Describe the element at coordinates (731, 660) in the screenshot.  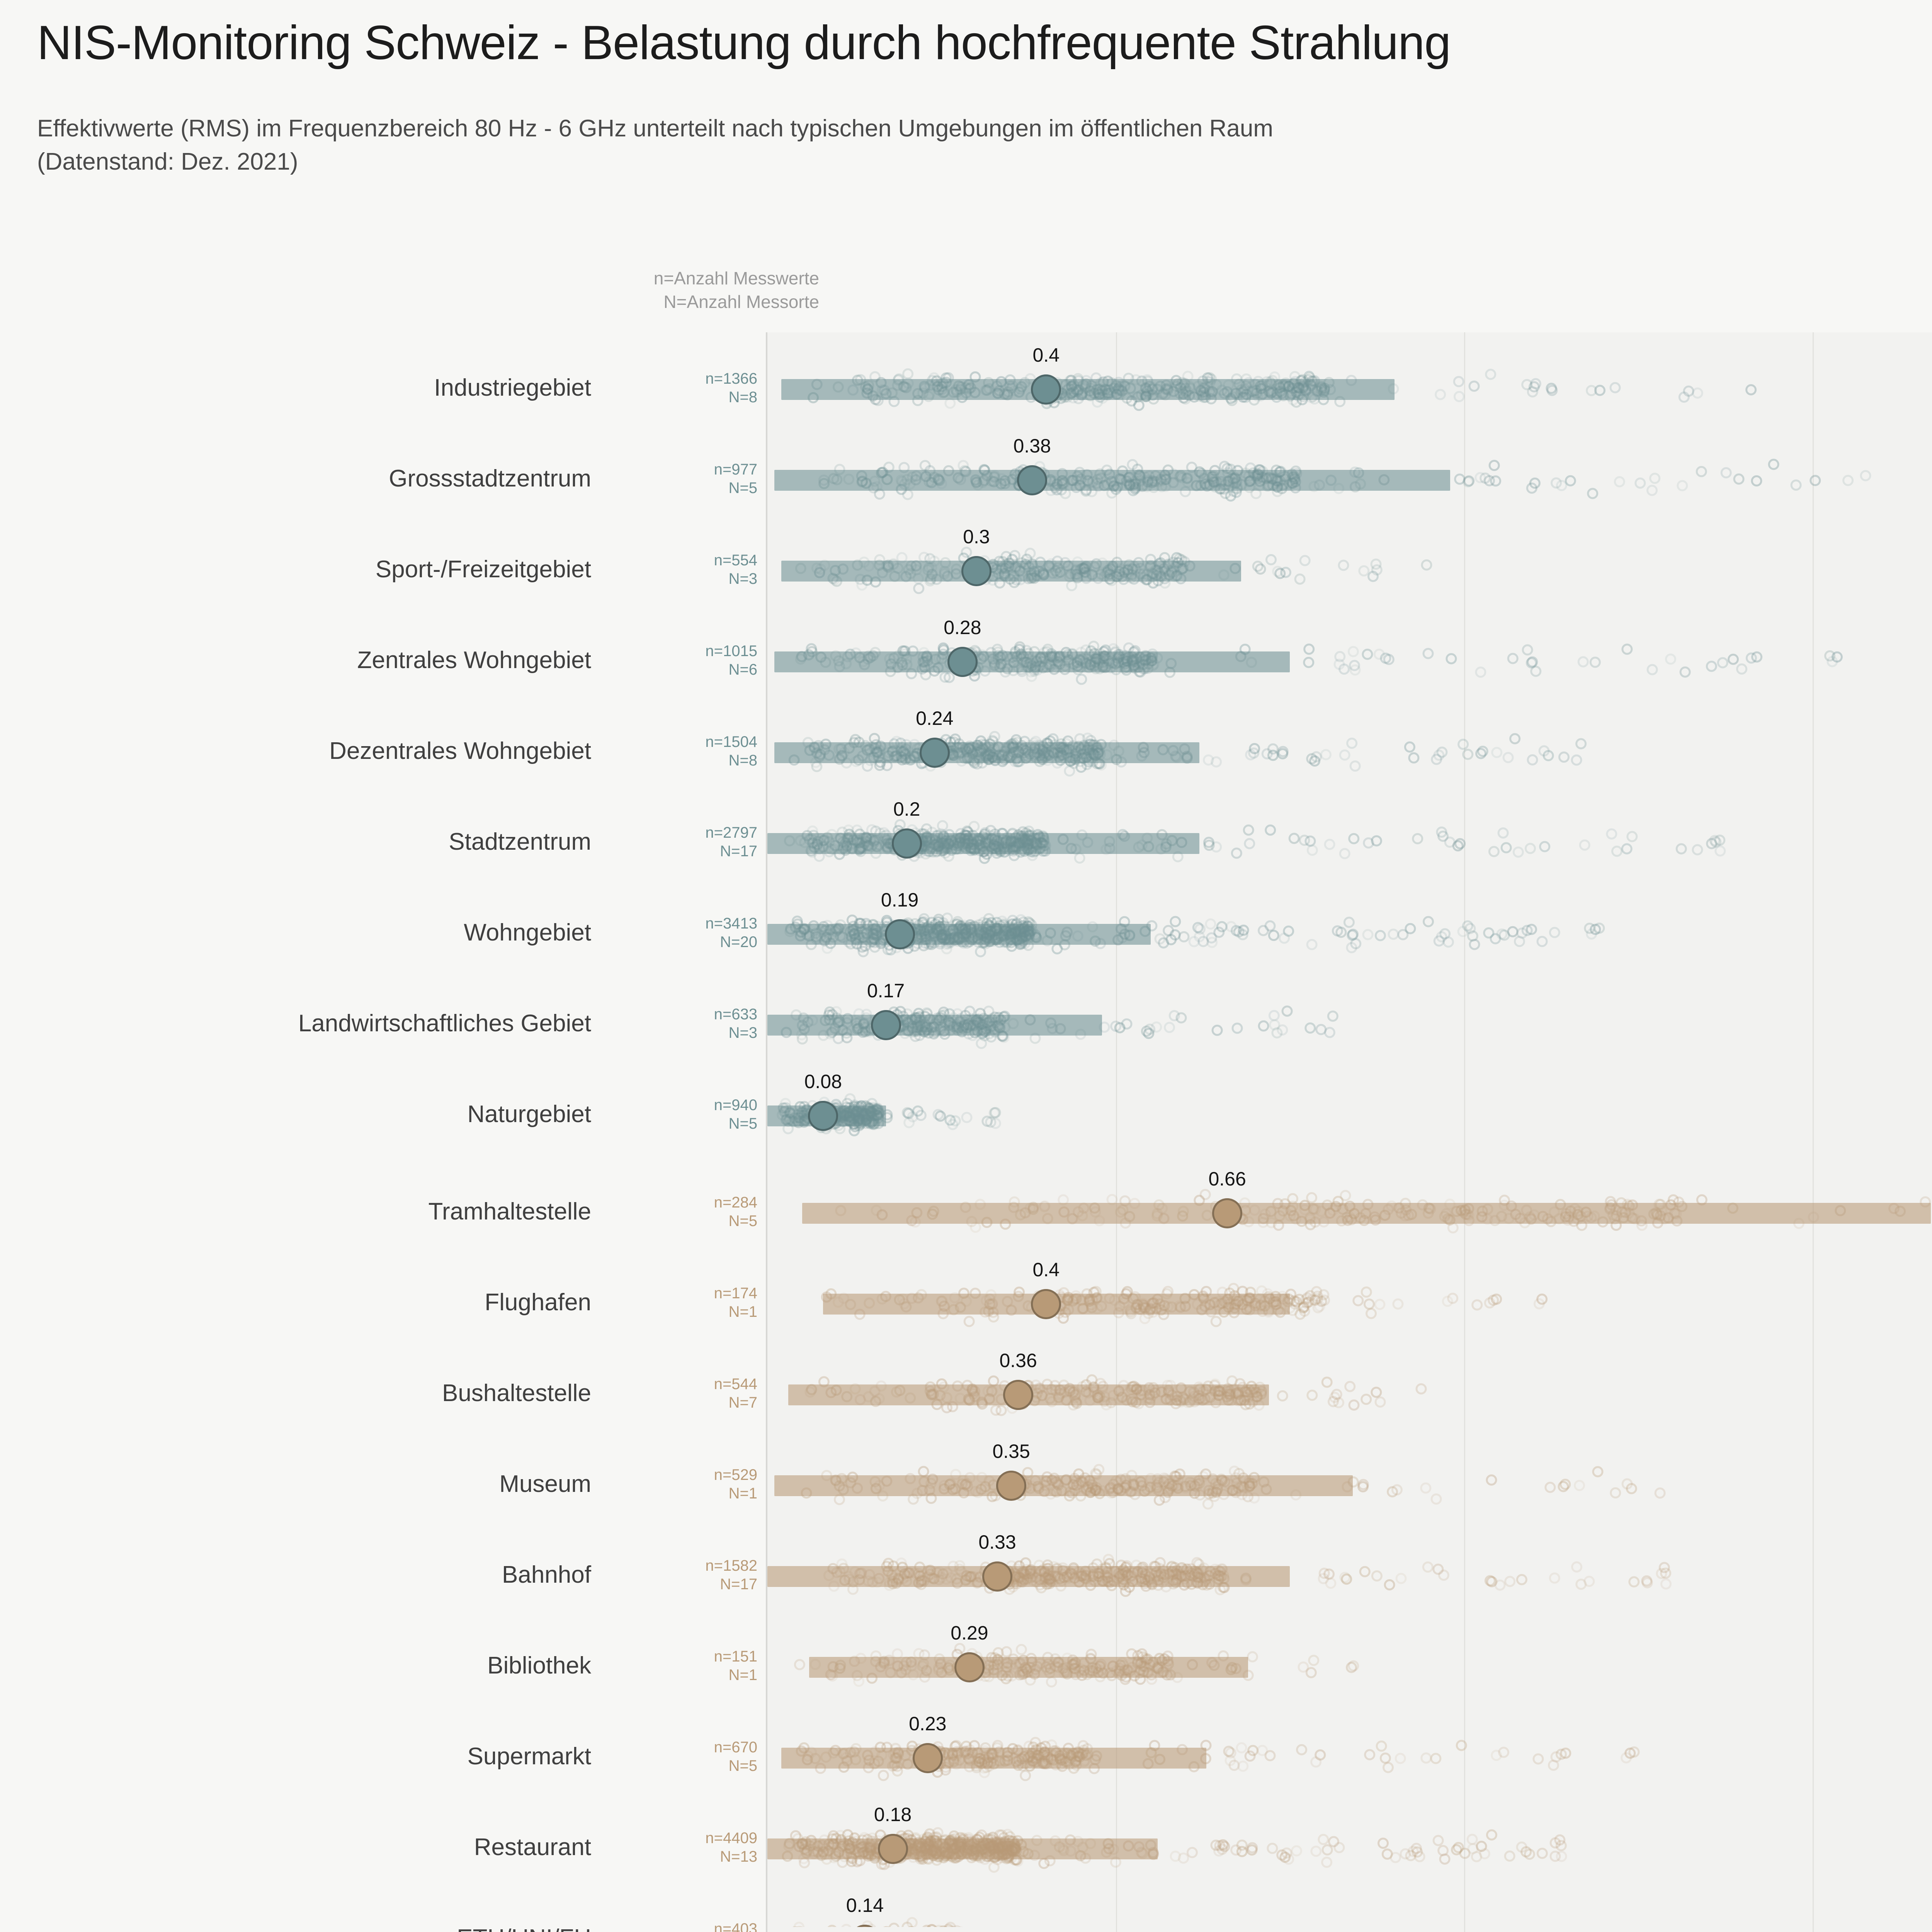
I see `sample-counts: n=1015 N=6` at that location.